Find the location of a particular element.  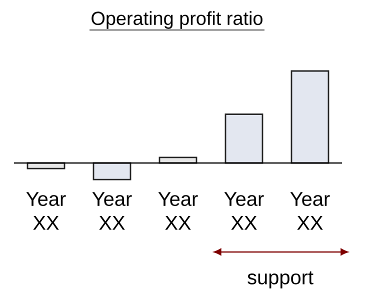

text: support is located at coordinates (281, 279).